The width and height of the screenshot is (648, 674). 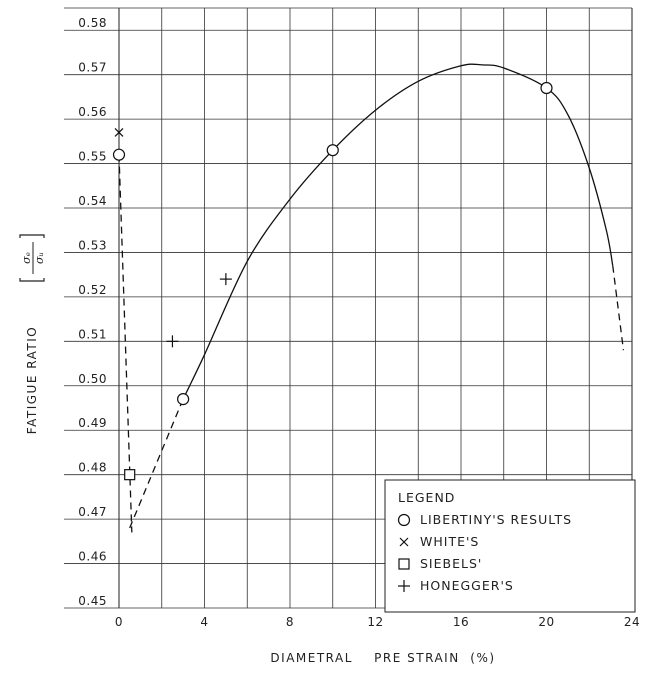 What do you see at coordinates (404, 520) in the screenshot?
I see `legend-marker-circle` at bounding box center [404, 520].